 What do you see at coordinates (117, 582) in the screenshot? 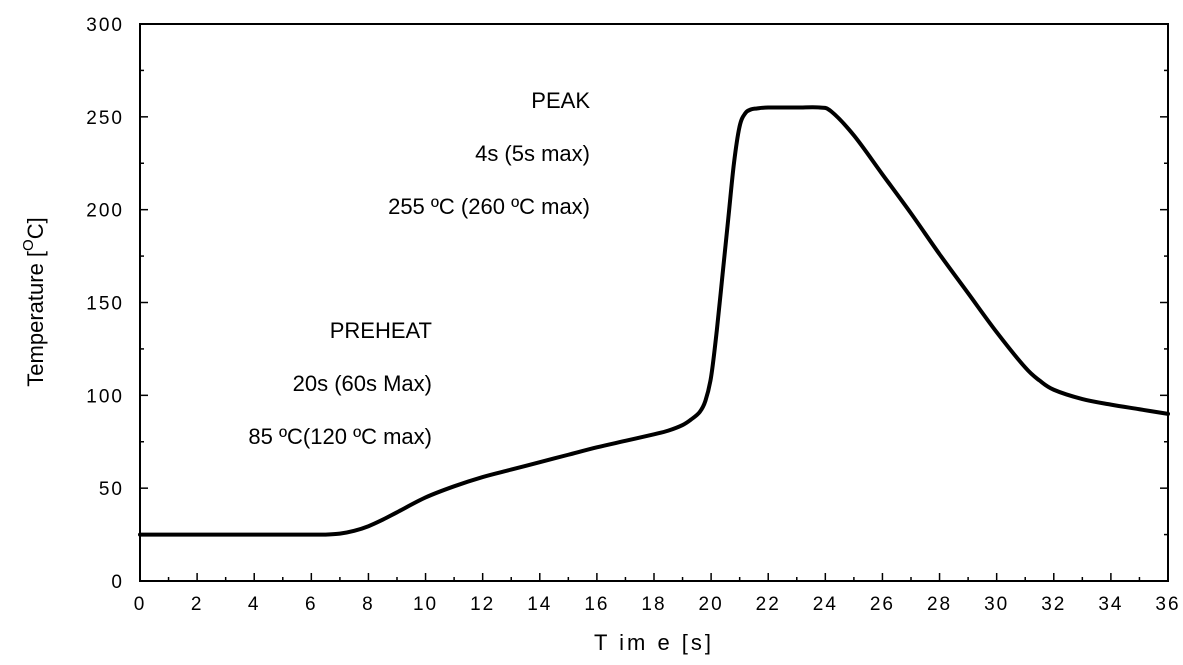
I see `y-tick-label: 0` at bounding box center [117, 582].